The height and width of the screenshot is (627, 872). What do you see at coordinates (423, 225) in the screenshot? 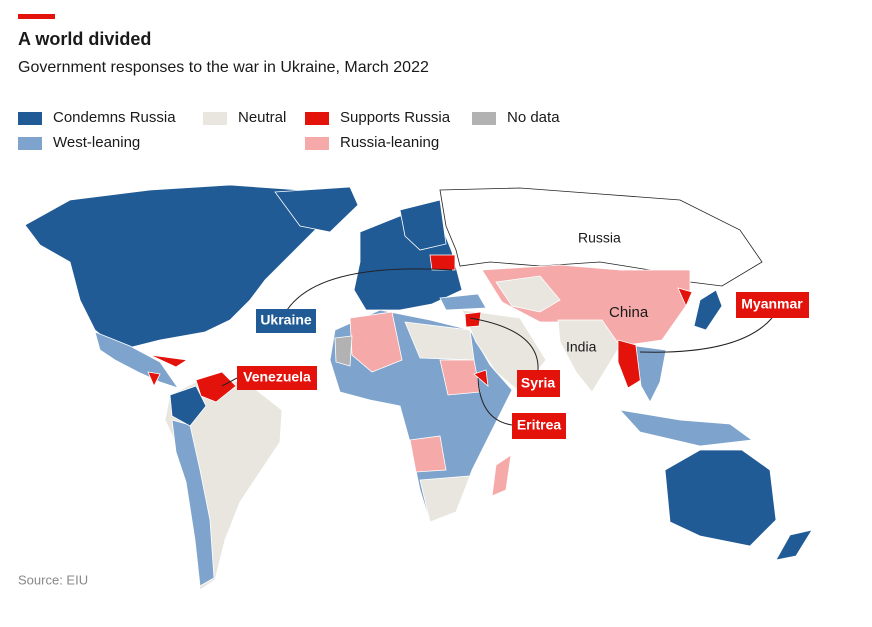
I see `scandinavia` at bounding box center [423, 225].